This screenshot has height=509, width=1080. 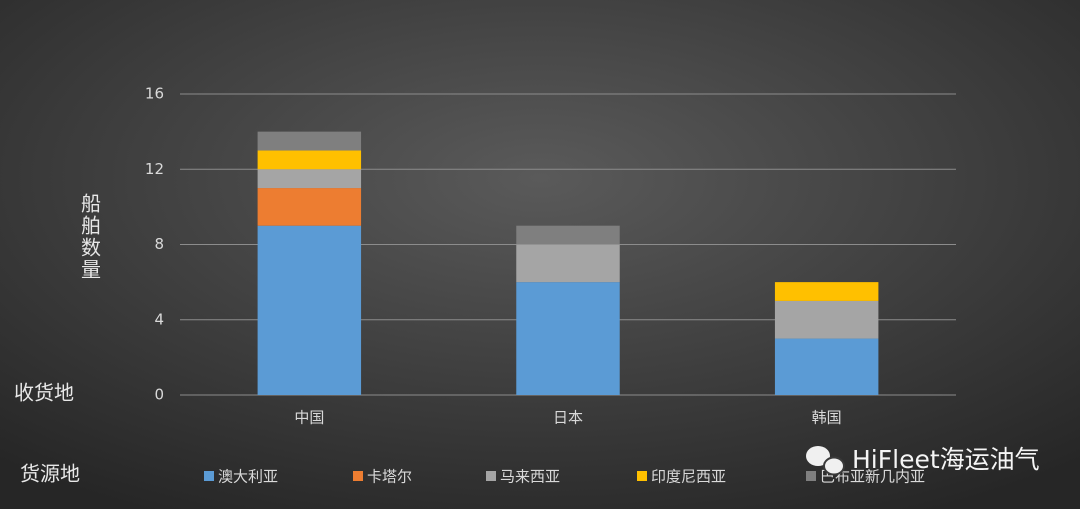 What do you see at coordinates (946, 459) in the screenshot?
I see `watermark: HiFleet海运油气` at bounding box center [946, 459].